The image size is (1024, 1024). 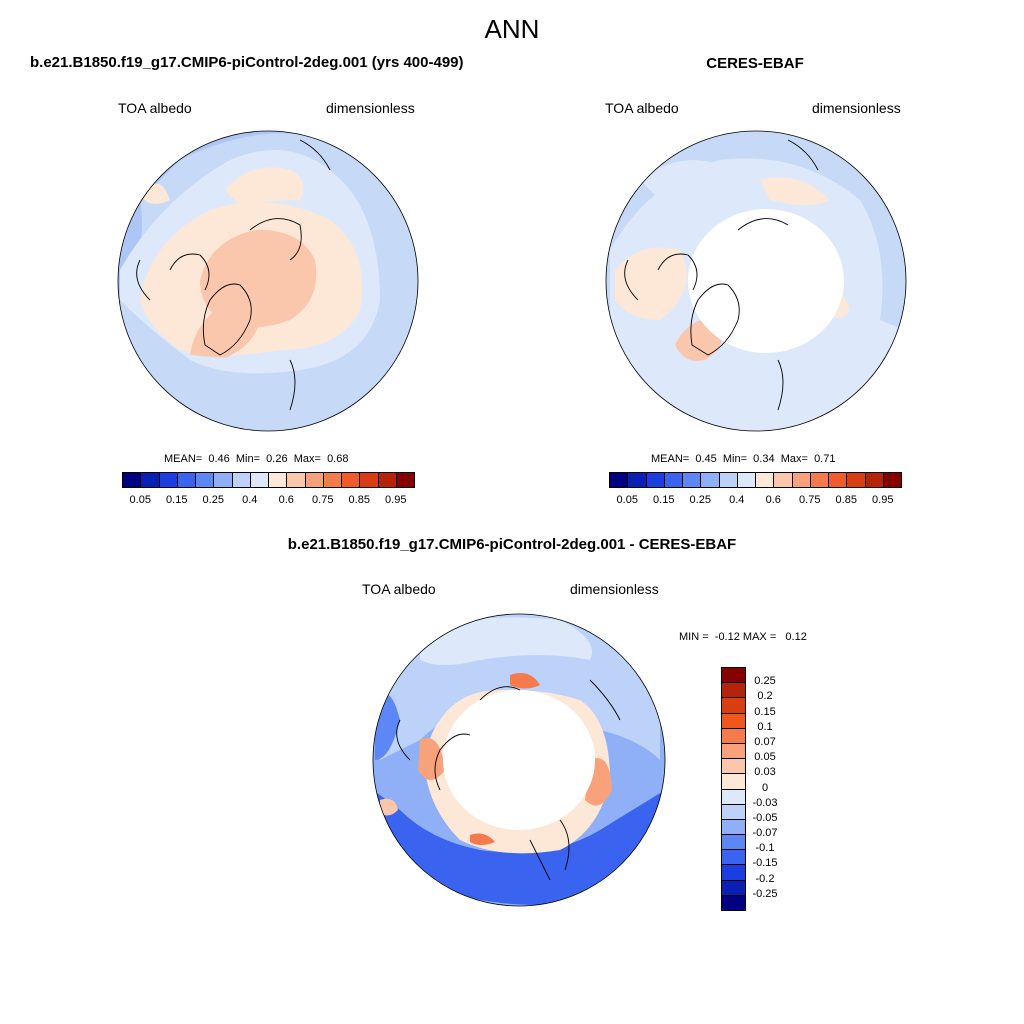 I want to click on diff-map-border, so click(x=519, y=760).